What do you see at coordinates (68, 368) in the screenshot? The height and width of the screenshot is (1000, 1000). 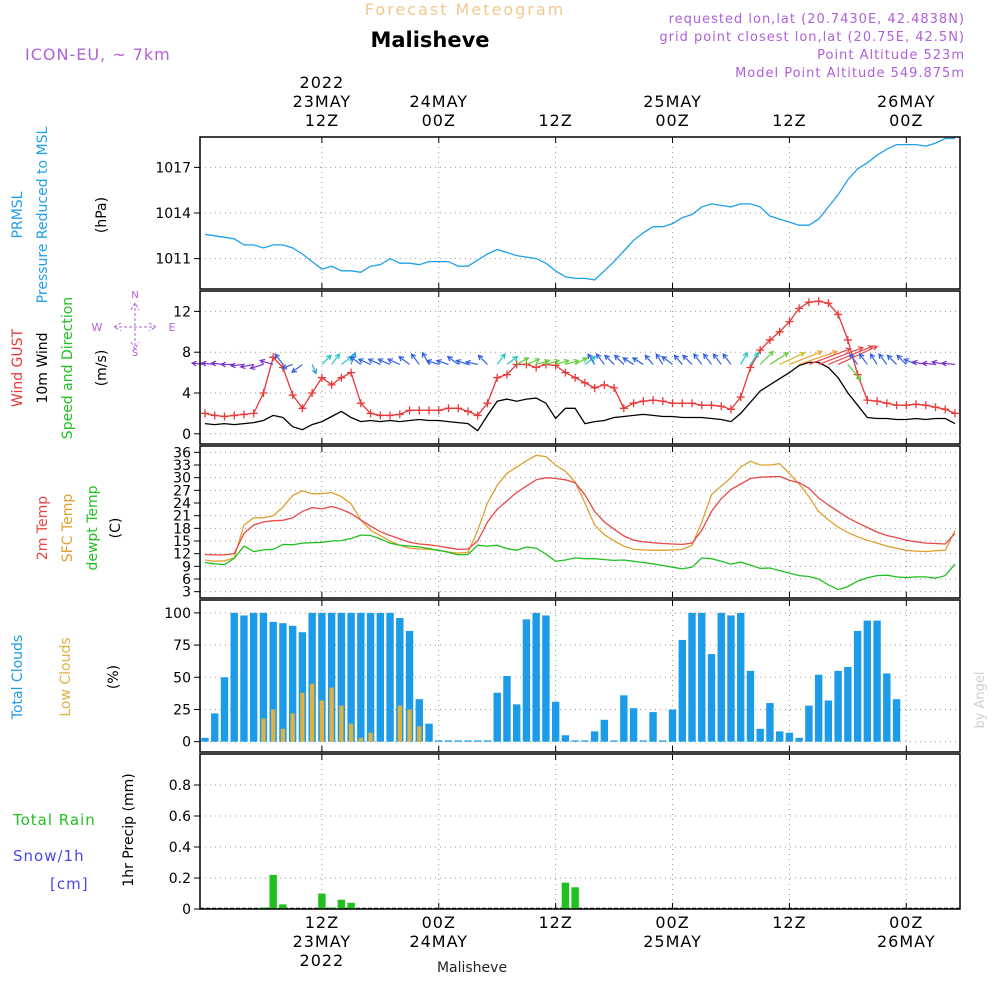 I see `wind-axis-label: Speed and Direction` at bounding box center [68, 368].